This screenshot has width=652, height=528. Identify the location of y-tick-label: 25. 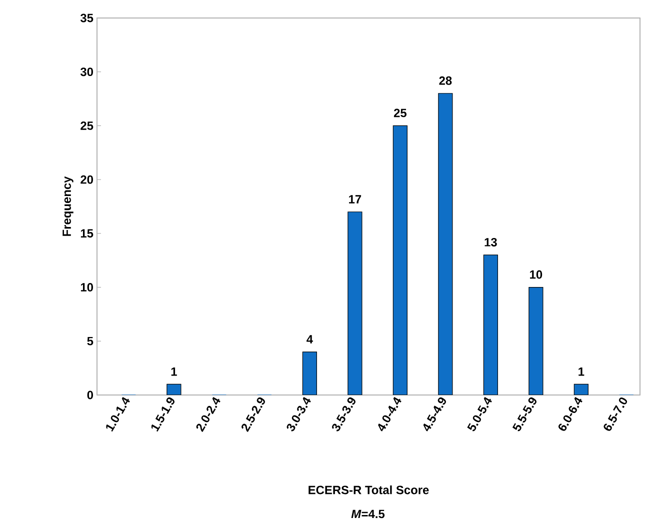
(87, 125).